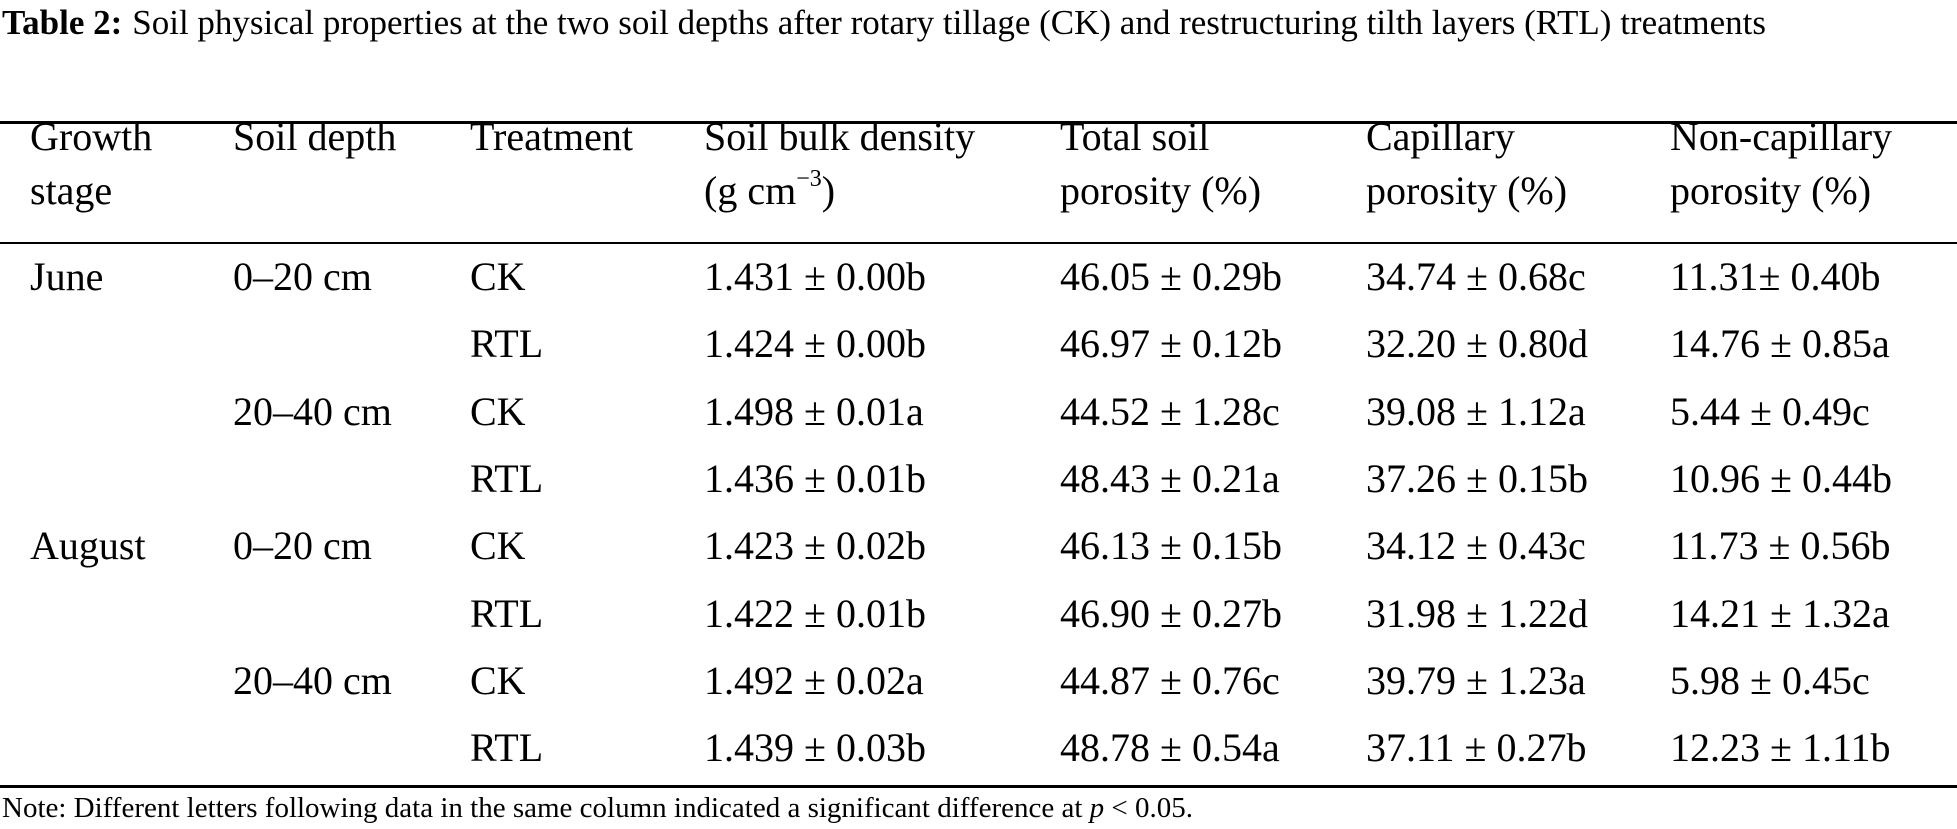 The image size is (1957, 829). What do you see at coordinates (1770, 680) in the screenshot?
I see `cell-noncap: 5.98 ± 0.45c` at bounding box center [1770, 680].